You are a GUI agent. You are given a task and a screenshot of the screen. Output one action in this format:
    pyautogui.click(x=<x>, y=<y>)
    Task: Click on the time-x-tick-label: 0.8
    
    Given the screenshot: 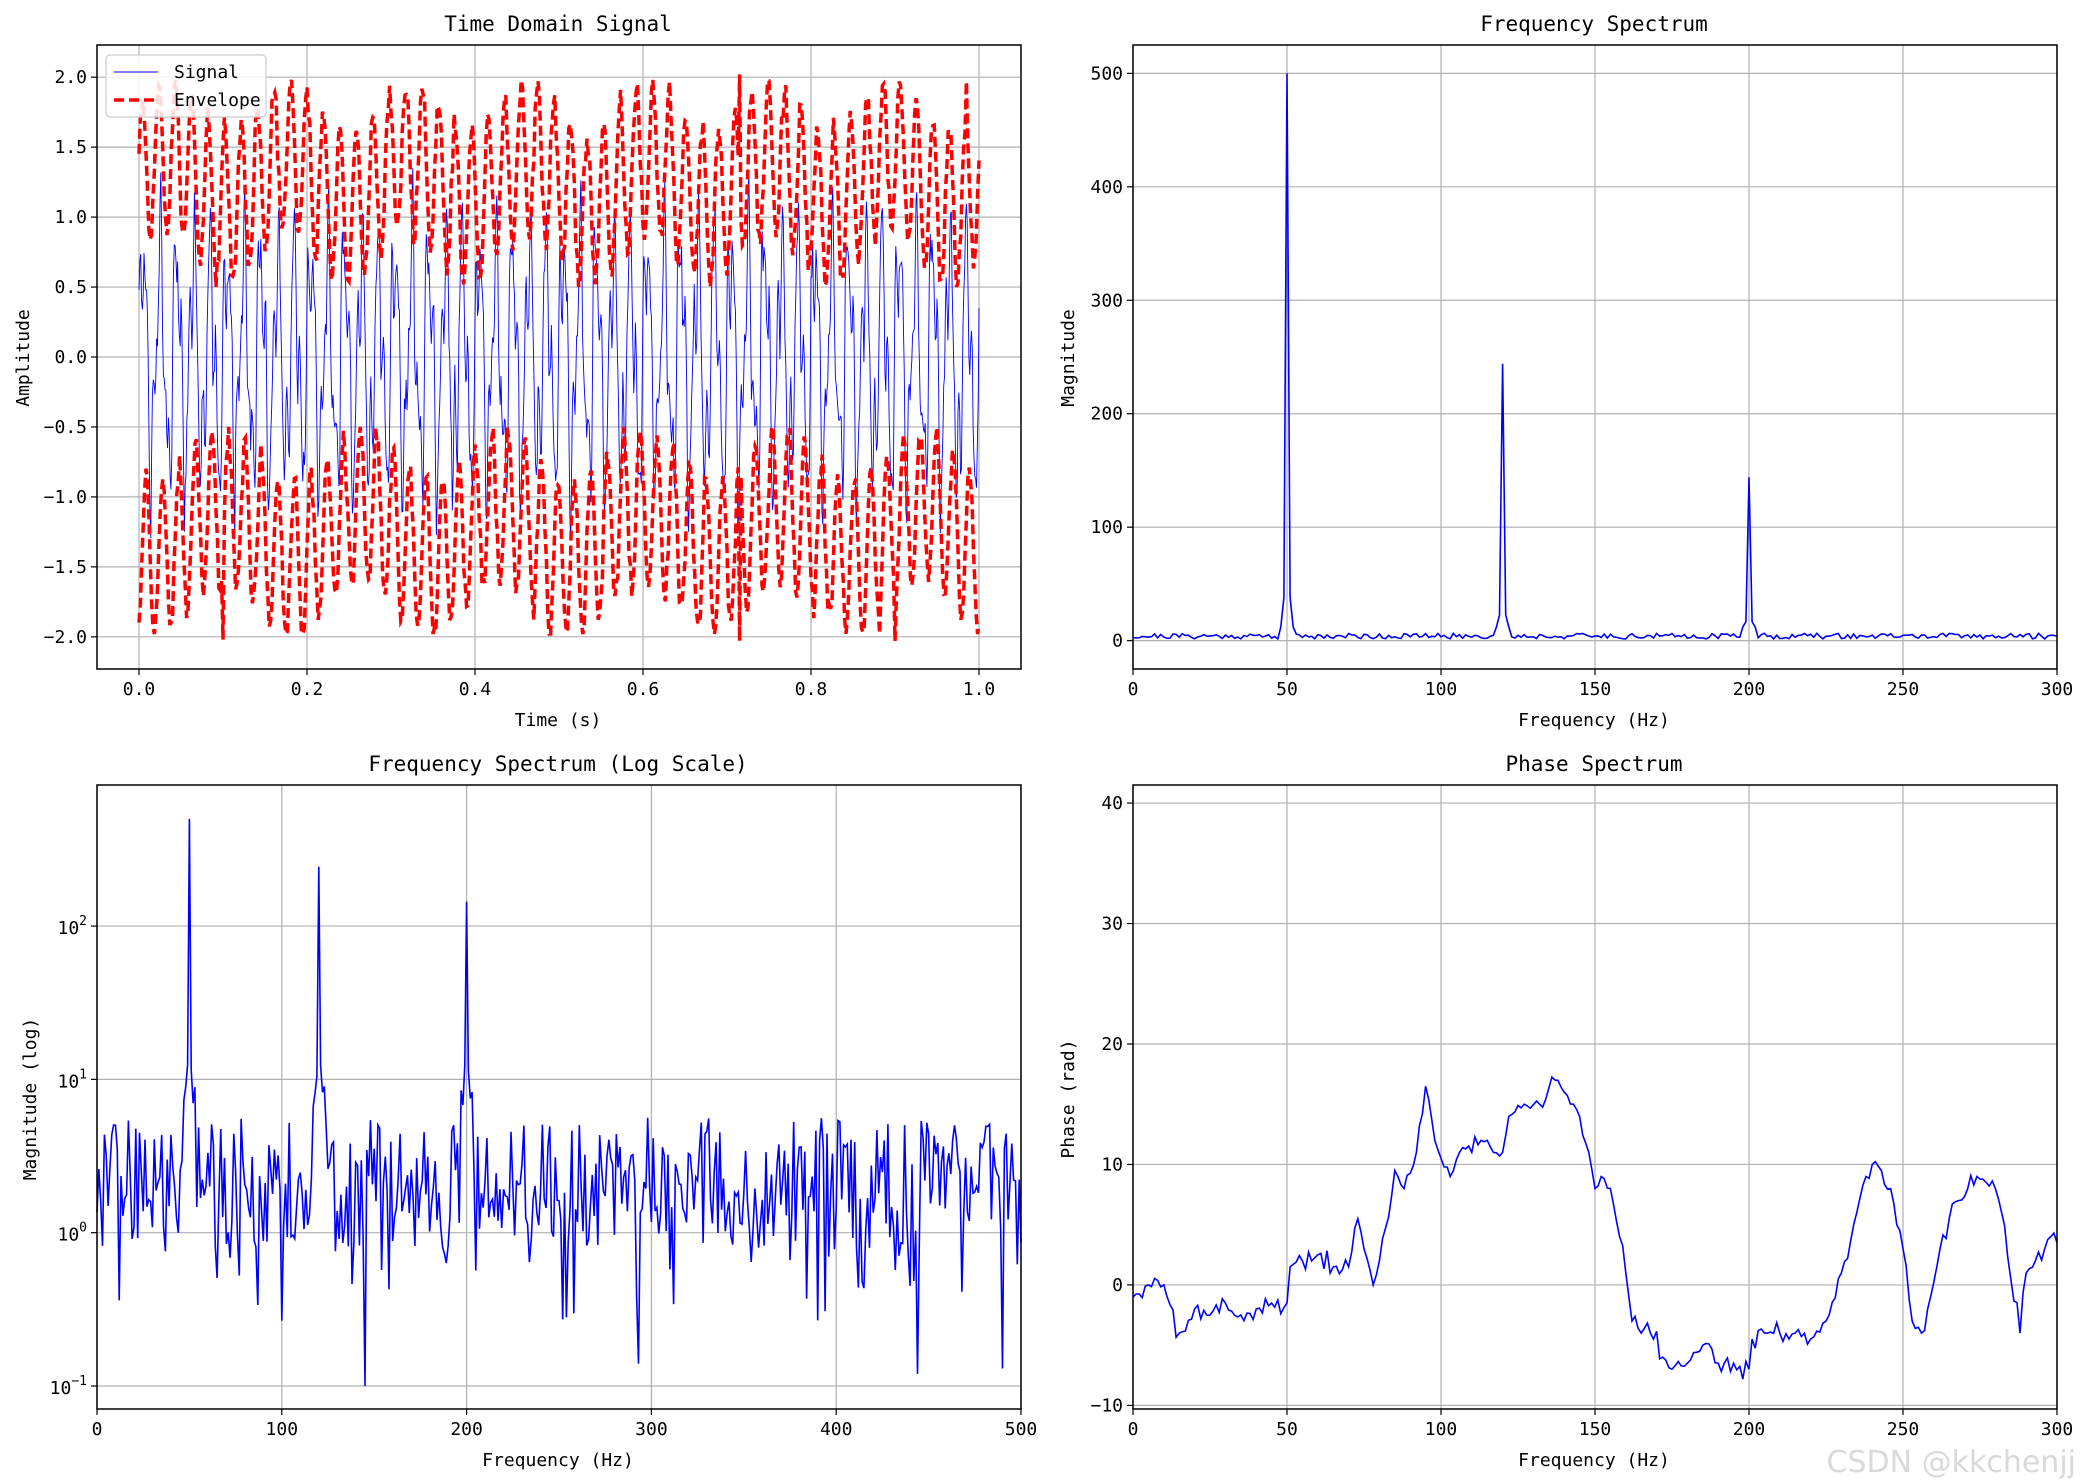 What is the action you would take?
    pyautogui.click(x=811, y=689)
    